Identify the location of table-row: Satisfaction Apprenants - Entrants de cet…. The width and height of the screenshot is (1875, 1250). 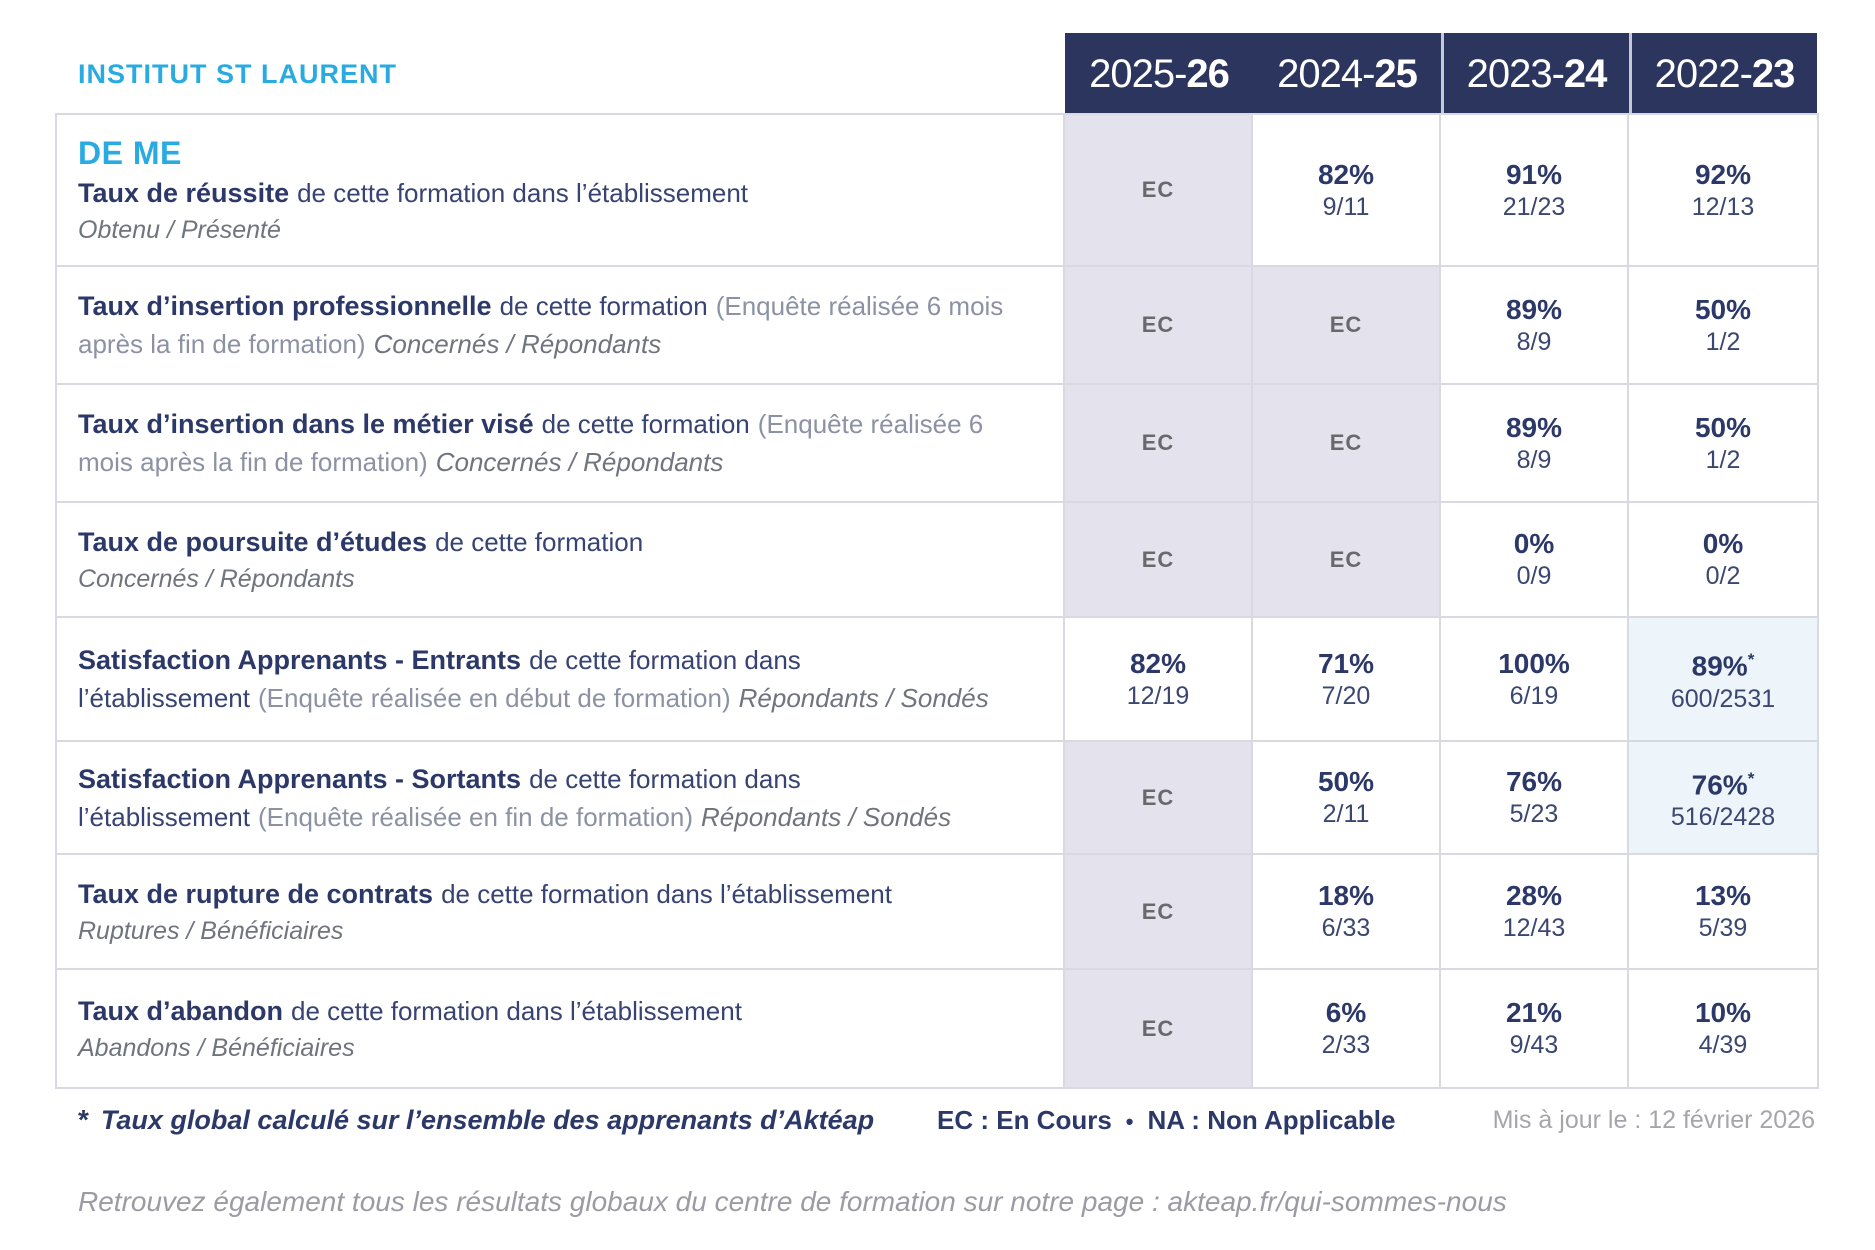
(937, 680).